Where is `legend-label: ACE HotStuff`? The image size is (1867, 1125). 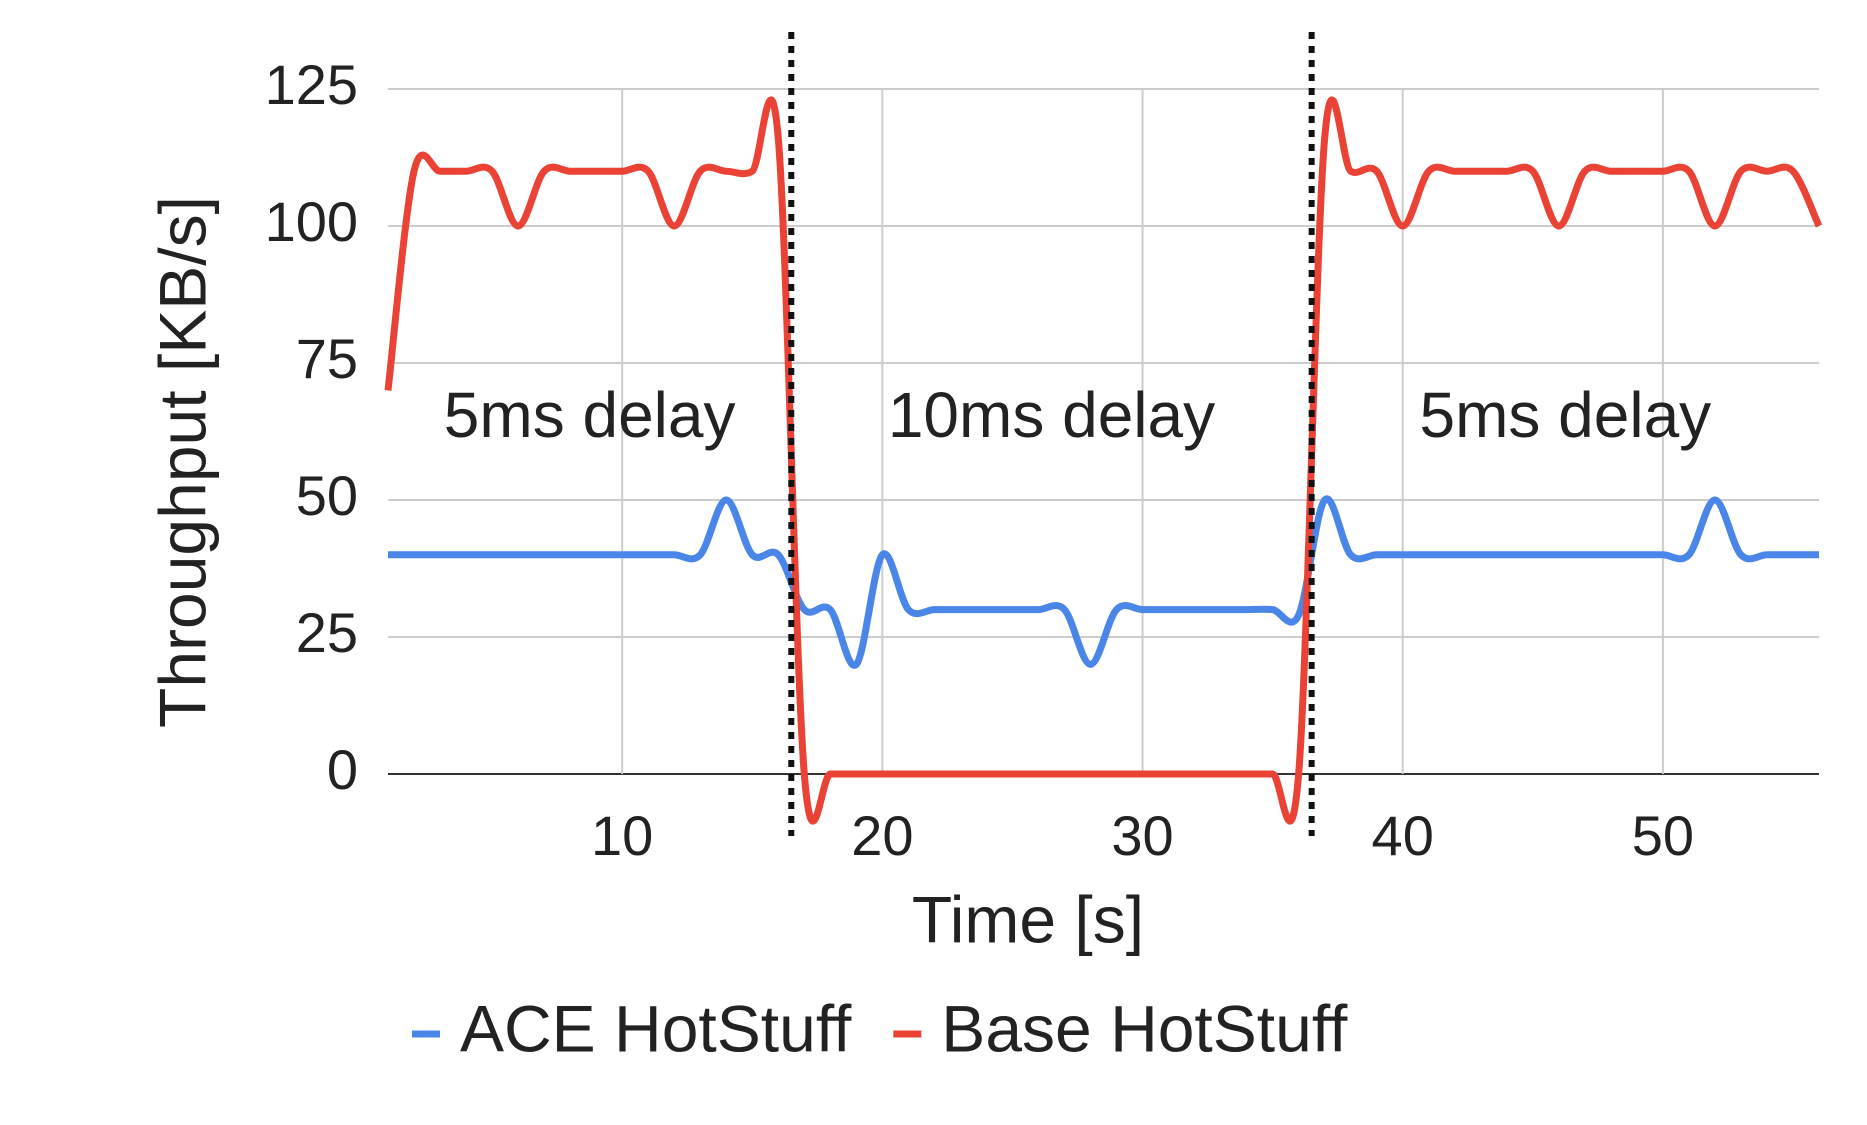
legend-label: ACE HotStuff is located at coordinates (656, 1028).